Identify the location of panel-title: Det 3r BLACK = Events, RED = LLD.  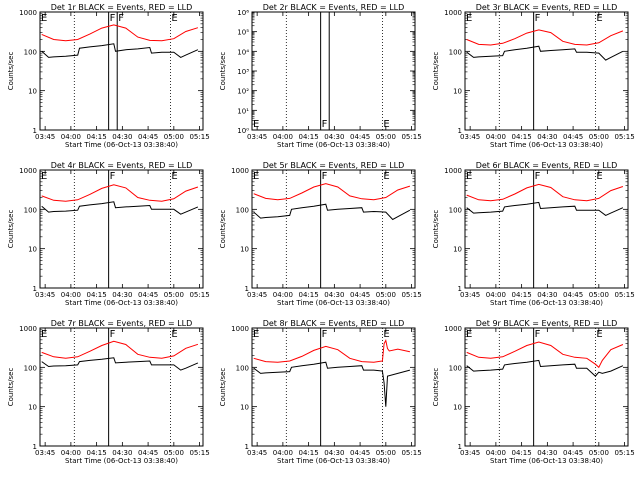
(547, 7).